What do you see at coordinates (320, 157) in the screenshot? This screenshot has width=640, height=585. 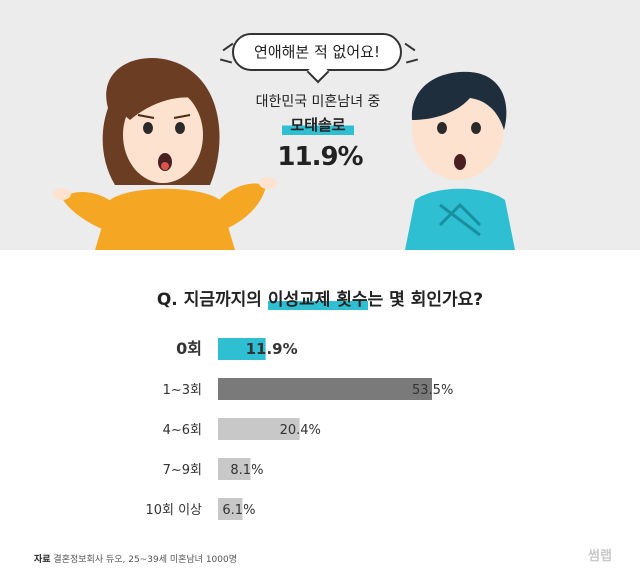 I see `headline-percentage: 11.9%` at bounding box center [320, 157].